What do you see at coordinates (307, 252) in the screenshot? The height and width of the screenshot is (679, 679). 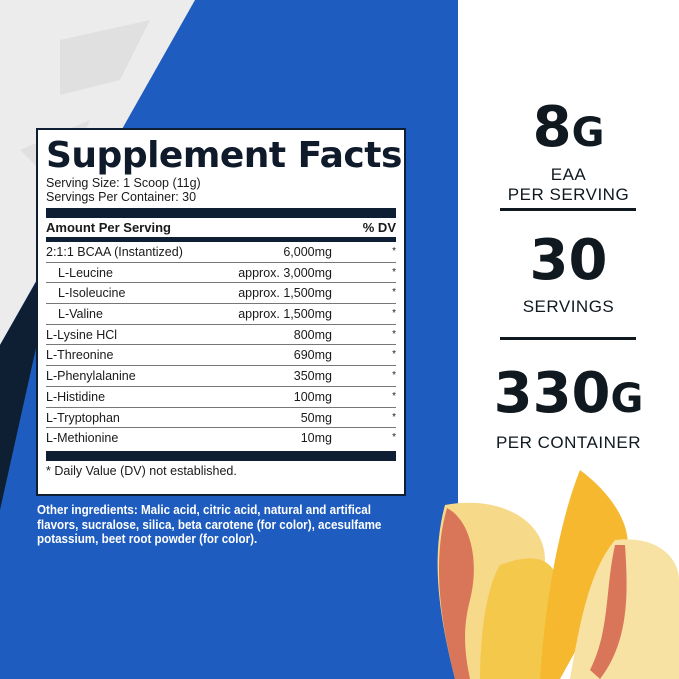 I see `nutrient-amount: 6,000mg` at bounding box center [307, 252].